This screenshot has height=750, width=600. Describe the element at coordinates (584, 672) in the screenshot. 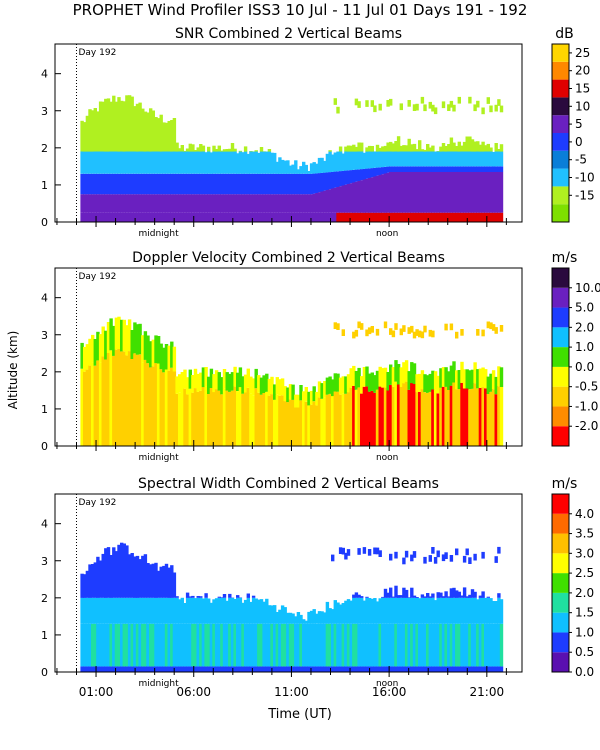

I see `colorbar-label: 0.0` at that location.